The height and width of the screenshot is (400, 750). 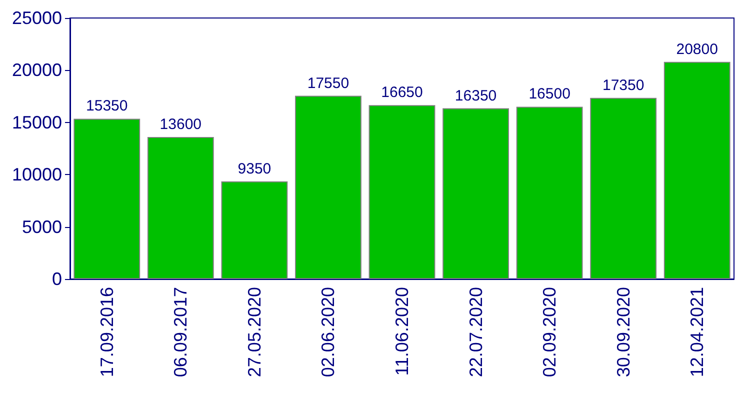 What do you see at coordinates (328, 332) in the screenshot?
I see `x-tick-label: 02.06.2020` at bounding box center [328, 332].